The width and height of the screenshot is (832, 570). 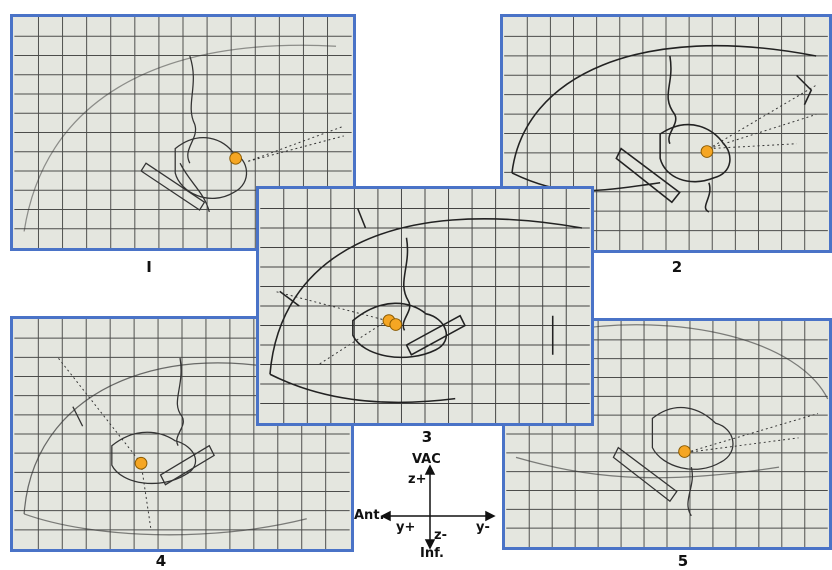 What do you see at coordinates (683, 561) in the screenshot?
I see `figure-label-5: 5` at bounding box center [683, 561].